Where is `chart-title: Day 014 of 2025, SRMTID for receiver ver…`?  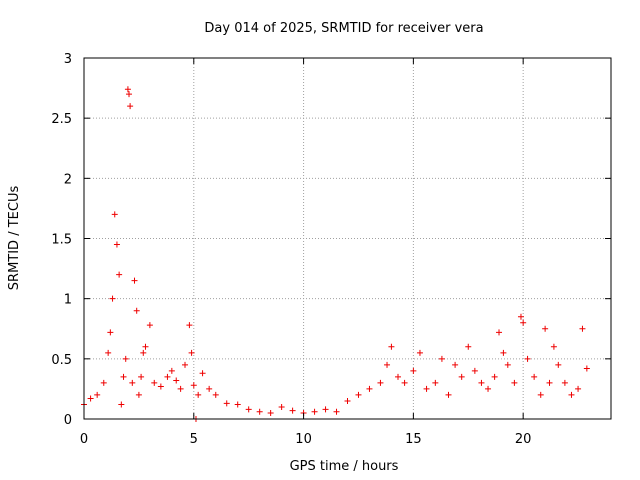
chart-title: Day 014 of 2025, SRMTID for receiver ver… is located at coordinates (343, 28).